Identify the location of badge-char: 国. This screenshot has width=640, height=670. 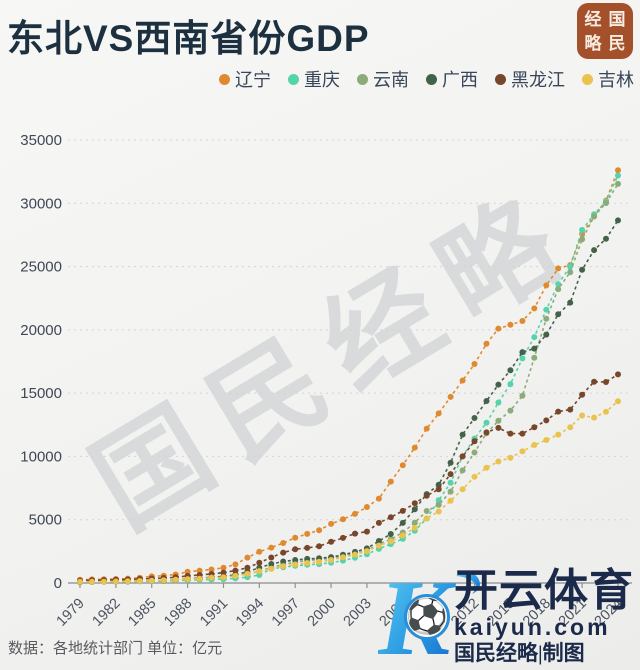
(617, 19).